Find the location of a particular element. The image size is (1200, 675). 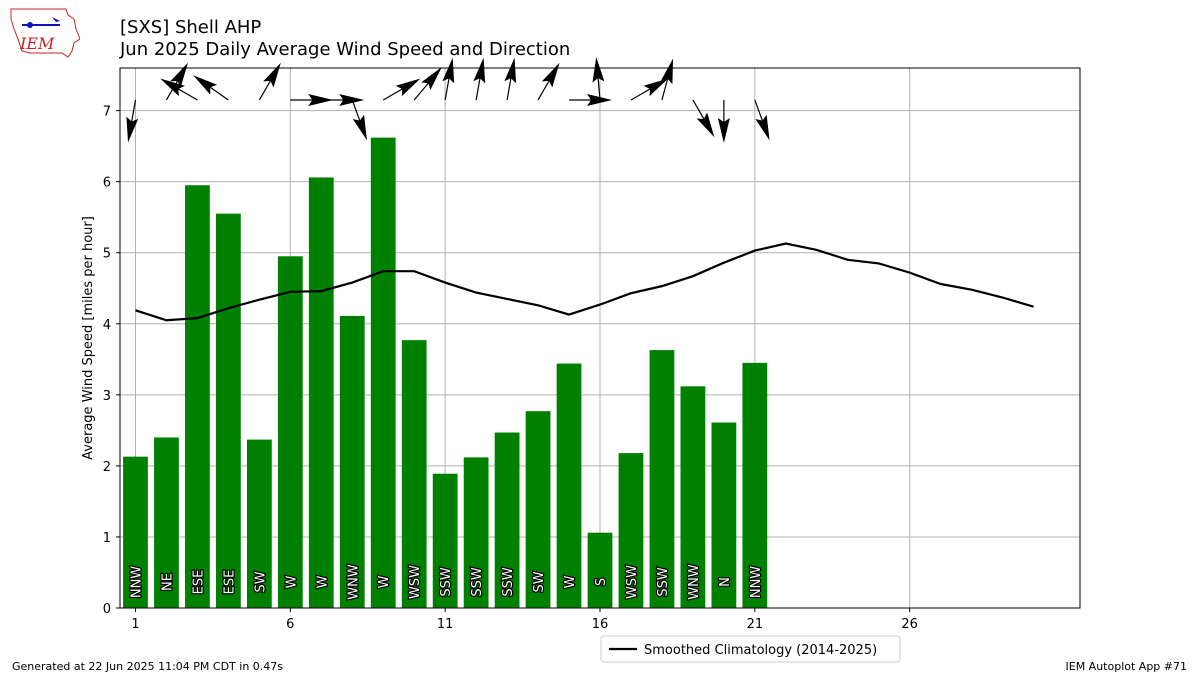

climatology-line-group is located at coordinates (584, 282).